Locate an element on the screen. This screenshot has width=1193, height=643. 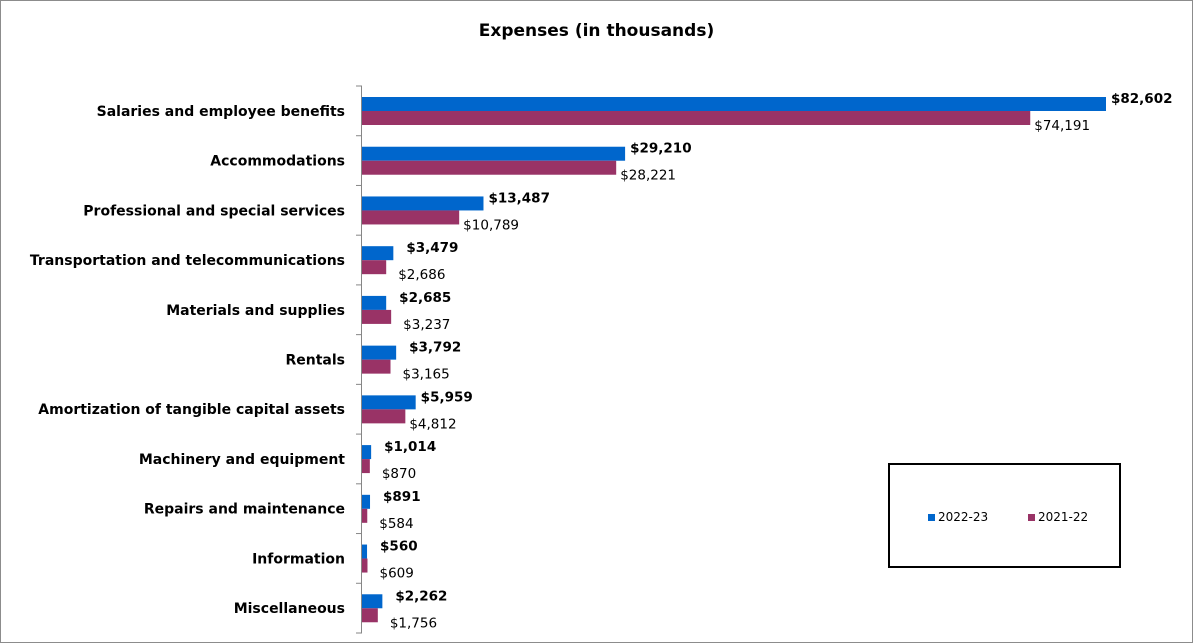
category-label: Repairs and maintenance is located at coordinates (244, 510).